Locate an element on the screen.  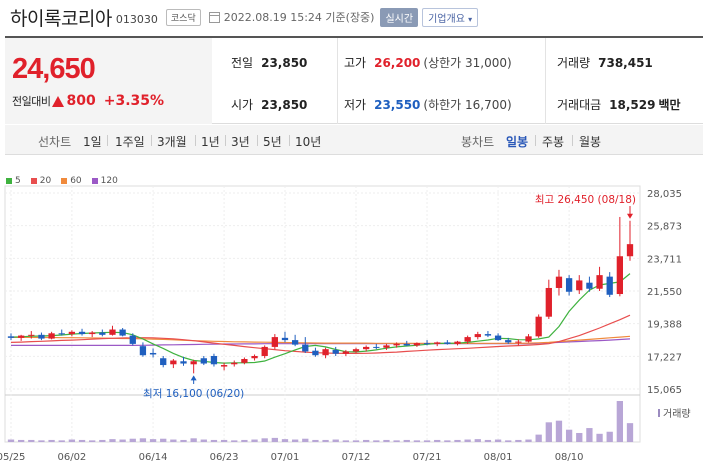
up-triangle-icon is located at coordinates (58, 101).